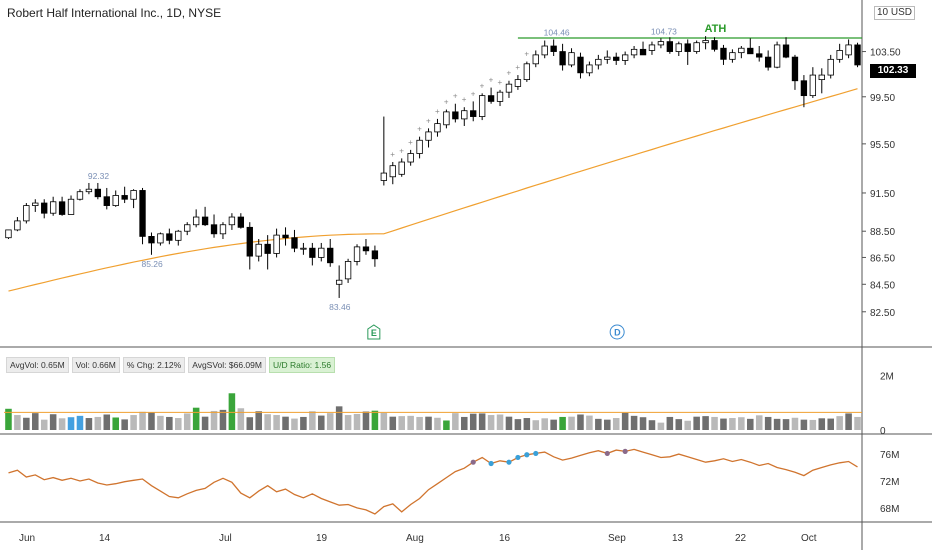  I want to click on avg-volume-stat: AvgVol: 0.65M, so click(37, 365).